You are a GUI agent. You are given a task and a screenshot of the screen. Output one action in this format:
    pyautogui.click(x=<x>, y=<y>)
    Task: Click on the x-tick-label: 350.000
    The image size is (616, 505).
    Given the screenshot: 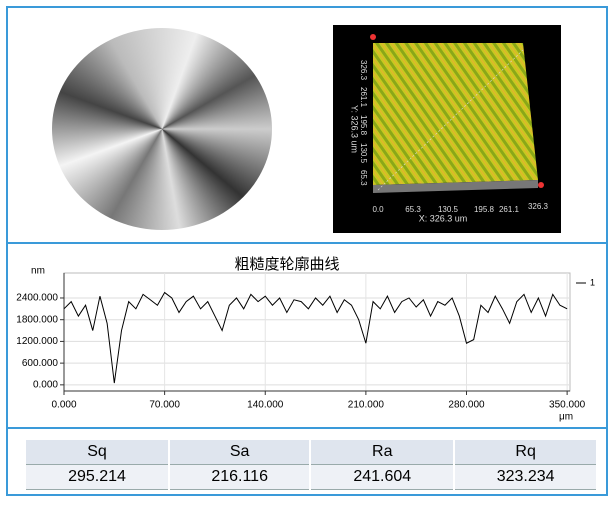 What is the action you would take?
    pyautogui.click(x=567, y=405)
    